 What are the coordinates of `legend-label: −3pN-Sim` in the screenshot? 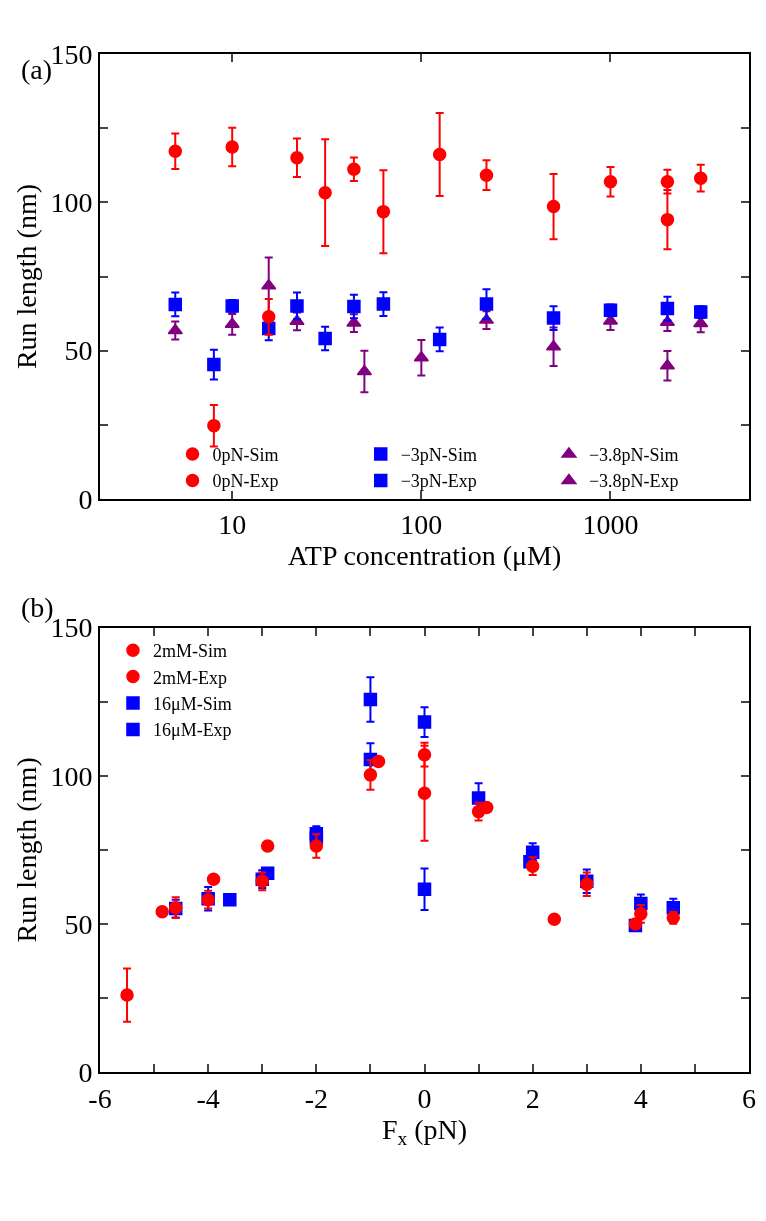 It's located at (438, 455).